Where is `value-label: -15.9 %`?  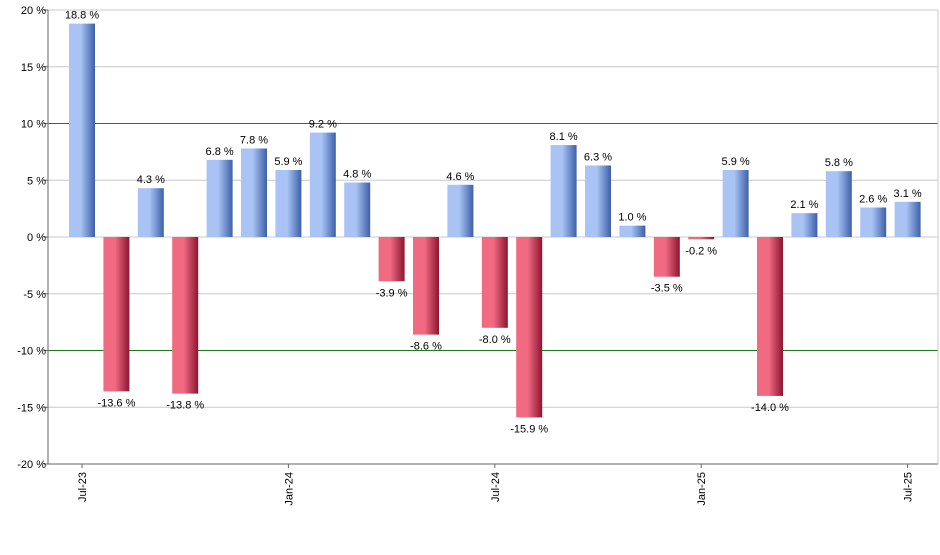
value-label: -15.9 % is located at coordinates (529, 429).